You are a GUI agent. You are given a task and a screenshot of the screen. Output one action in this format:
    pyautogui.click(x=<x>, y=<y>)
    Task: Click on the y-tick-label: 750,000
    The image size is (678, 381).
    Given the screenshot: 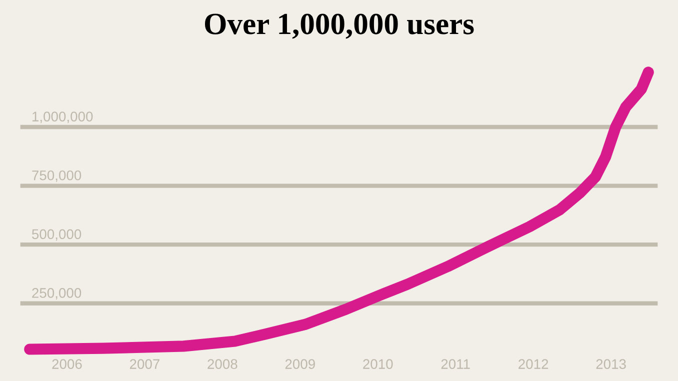 What is the action you would take?
    pyautogui.click(x=57, y=176)
    